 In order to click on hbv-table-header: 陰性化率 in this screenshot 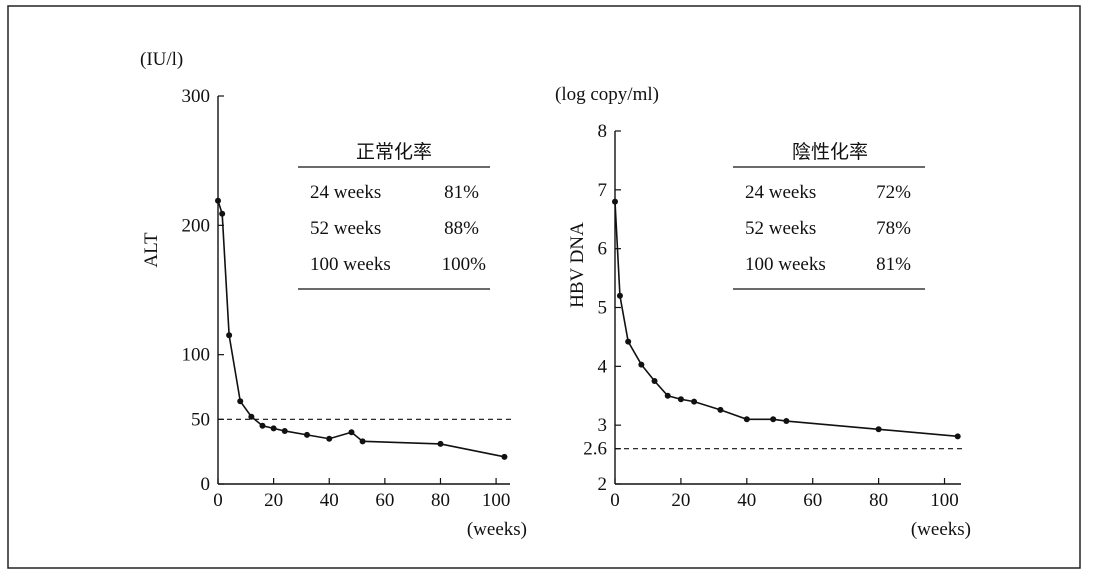, I will do `click(830, 152)`.